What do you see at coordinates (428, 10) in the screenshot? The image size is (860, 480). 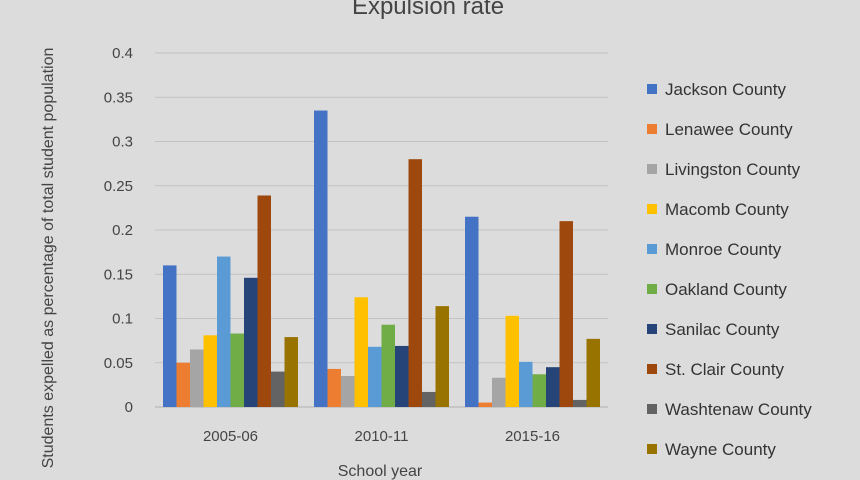 I see `chart-title: Expulsion rate` at bounding box center [428, 10].